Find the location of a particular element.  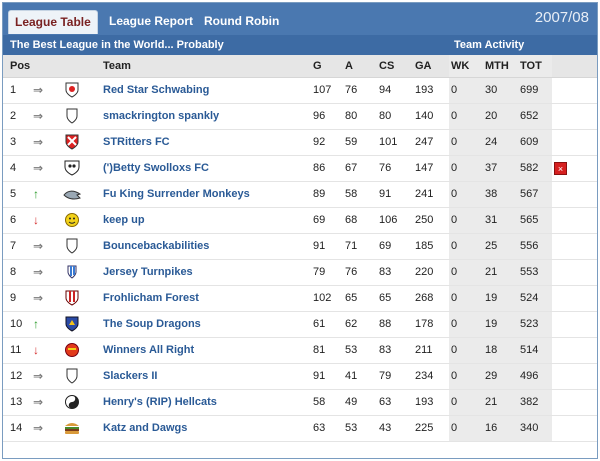

table-row: 6 ↓ keep up 69 68 106 250 0 31 565 is located at coordinates (300, 220).